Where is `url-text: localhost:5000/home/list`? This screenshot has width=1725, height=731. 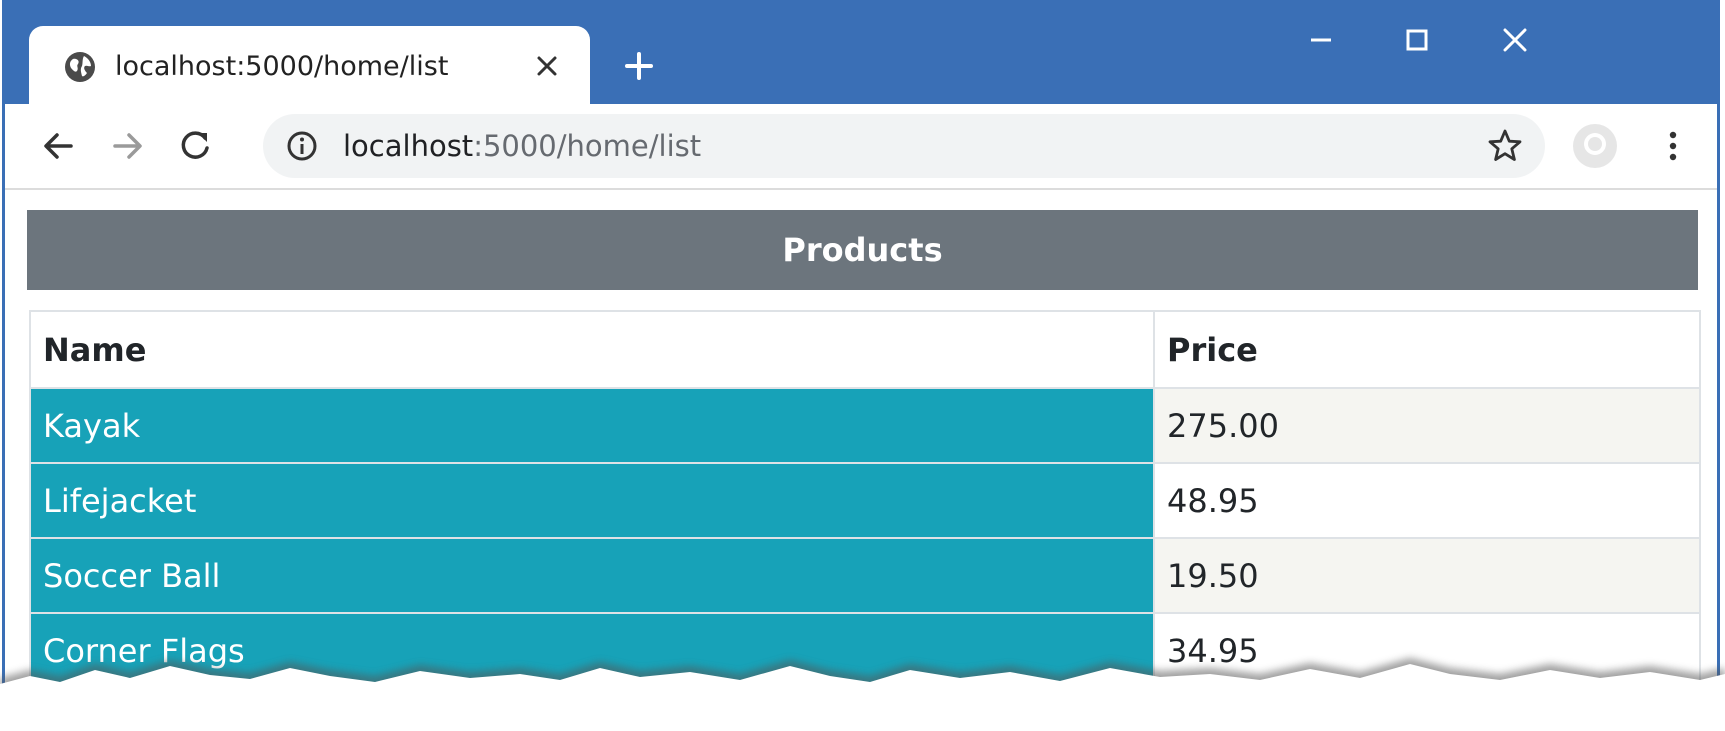 url-text: localhost:5000/home/list is located at coordinates (522, 146).